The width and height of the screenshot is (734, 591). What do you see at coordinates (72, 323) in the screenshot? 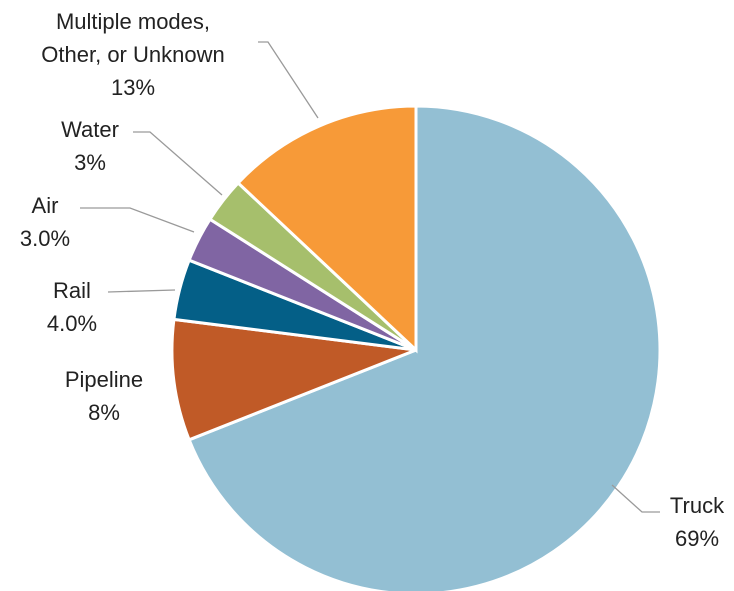
I see `slice-value-label: 4.0%` at bounding box center [72, 323].